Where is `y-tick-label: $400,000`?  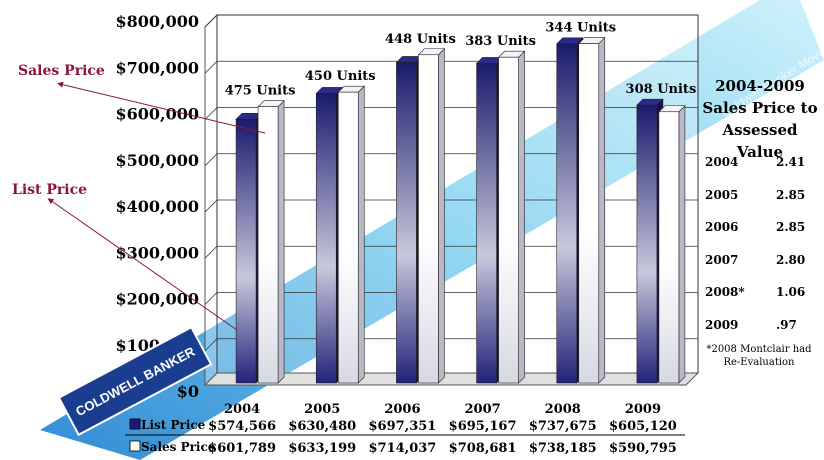 y-tick-label: $400,000 is located at coordinates (158, 206).